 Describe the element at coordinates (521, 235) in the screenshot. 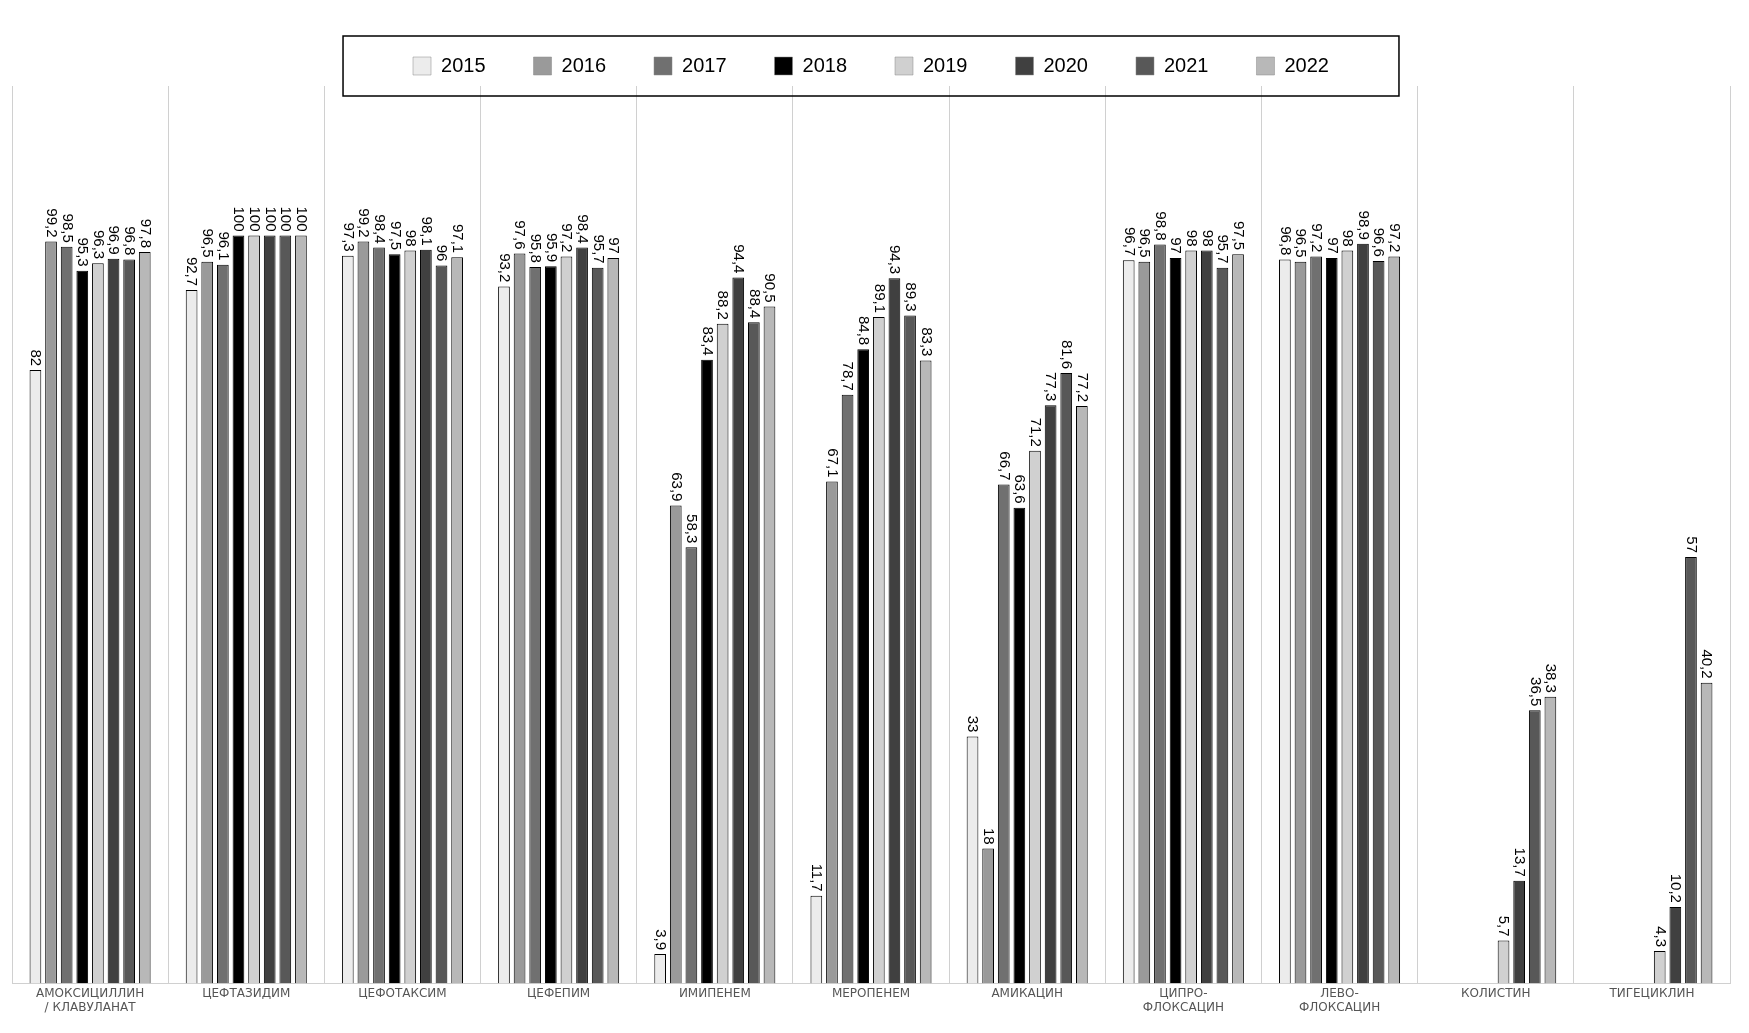

I see `data-label: 97,6` at that location.